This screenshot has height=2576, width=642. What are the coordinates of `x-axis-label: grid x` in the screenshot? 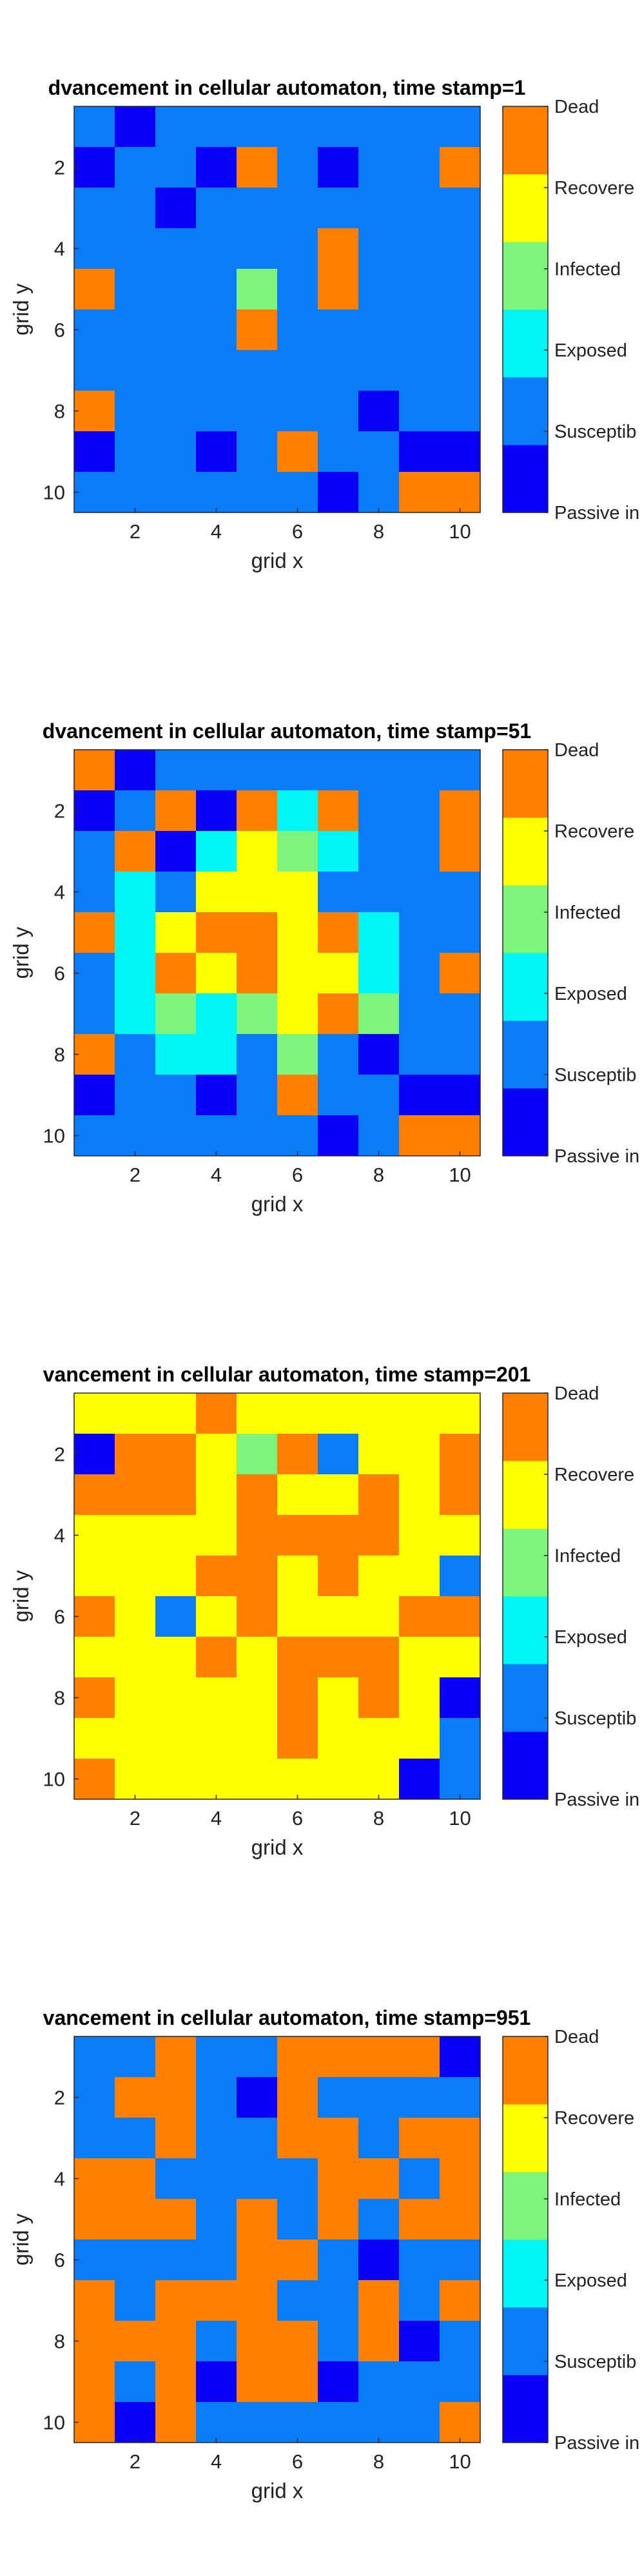 It's located at (277, 1847).